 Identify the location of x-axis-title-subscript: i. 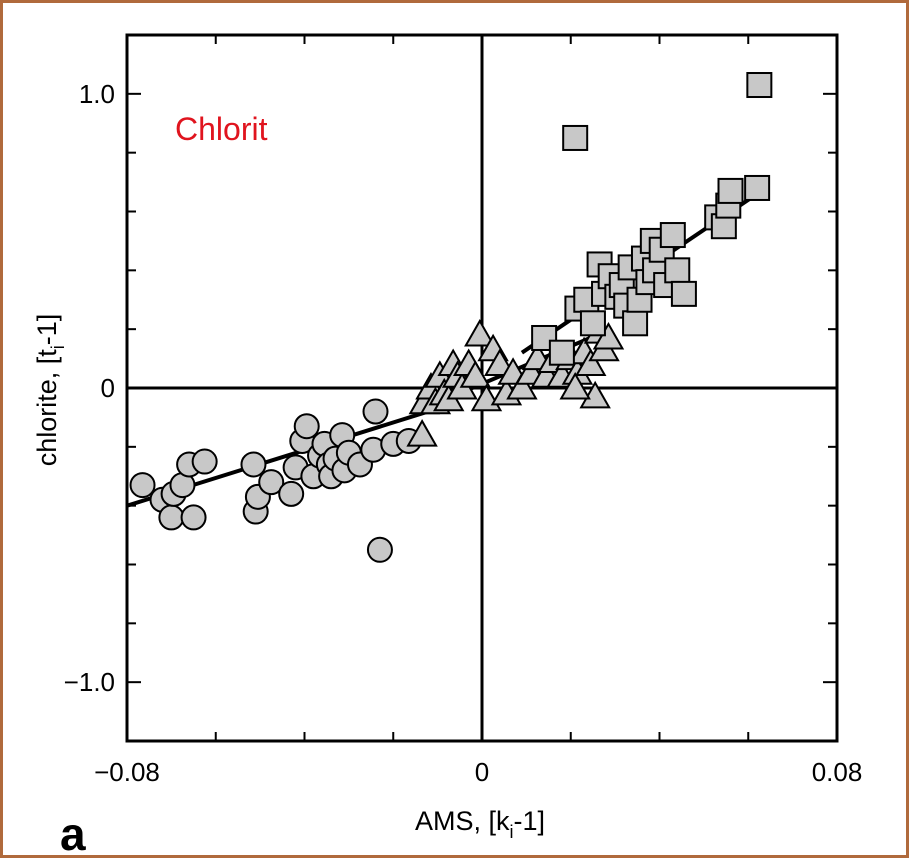
(512, 832).